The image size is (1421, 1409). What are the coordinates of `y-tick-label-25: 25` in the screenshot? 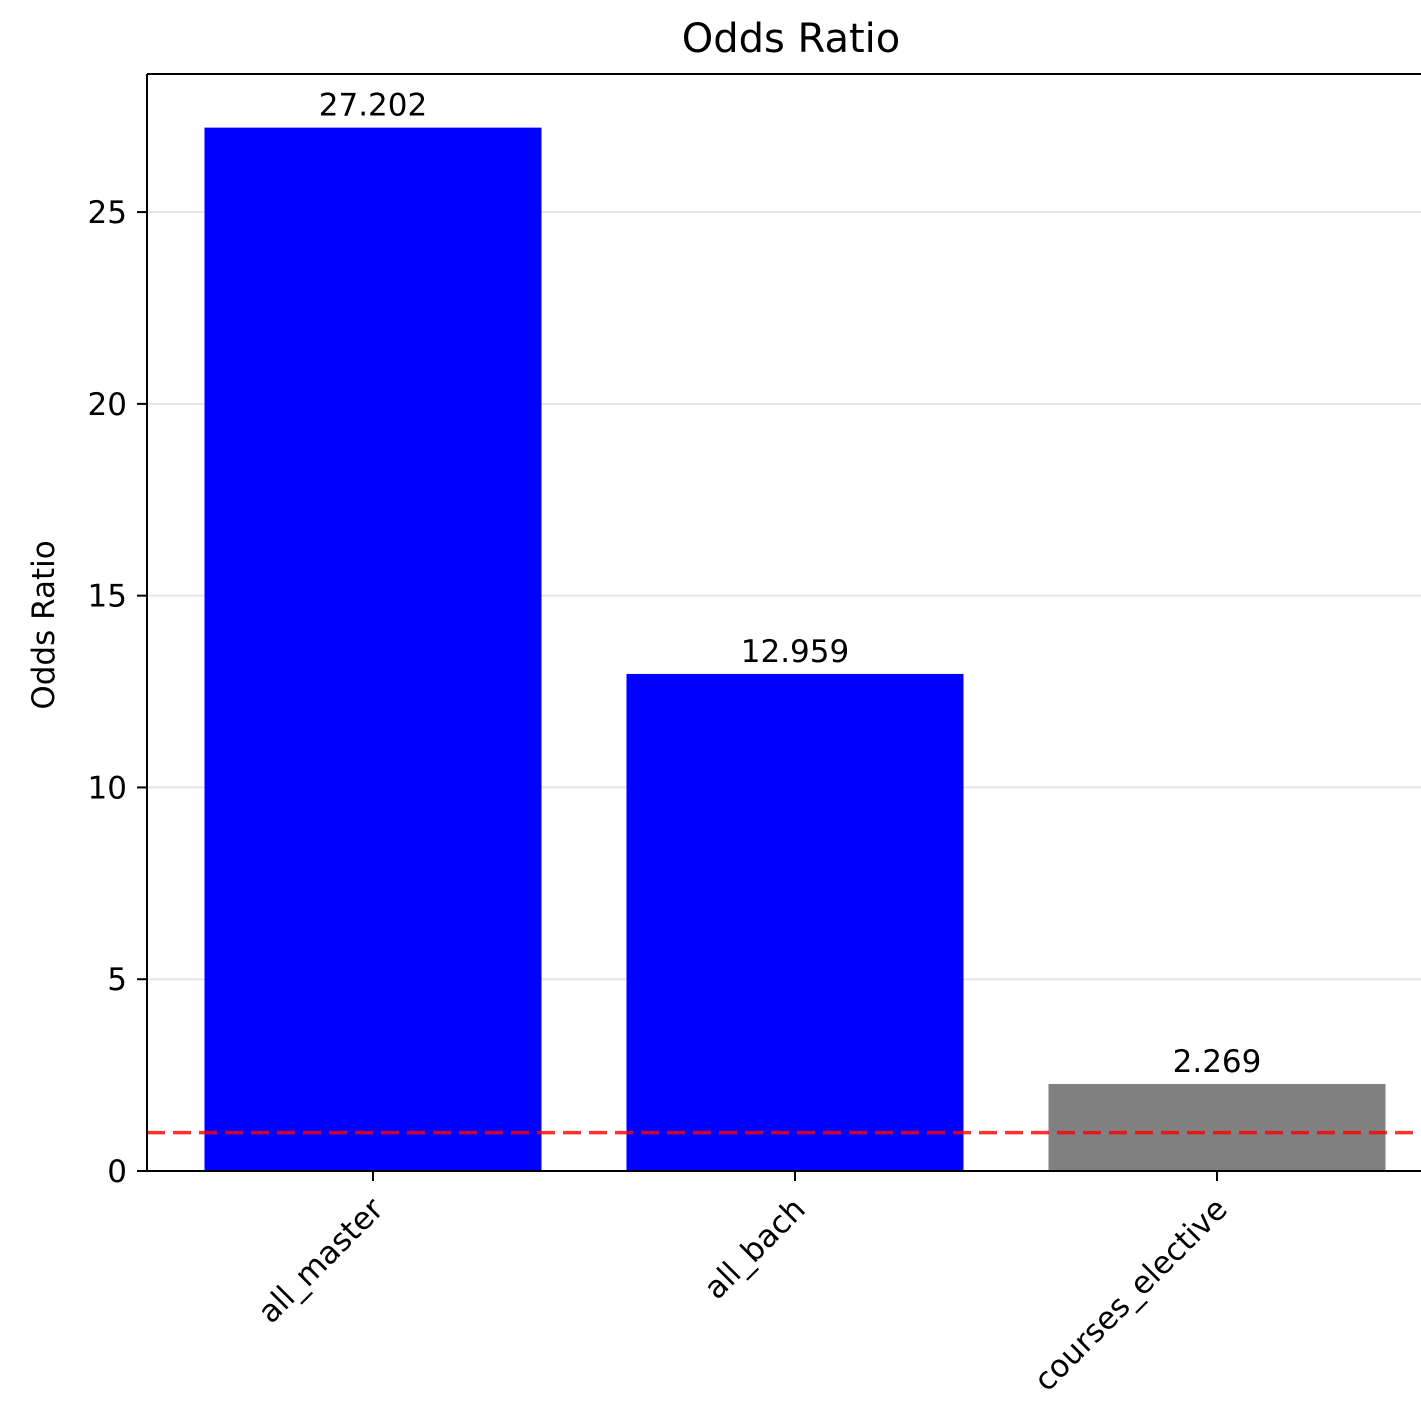 It's located at (107, 213).